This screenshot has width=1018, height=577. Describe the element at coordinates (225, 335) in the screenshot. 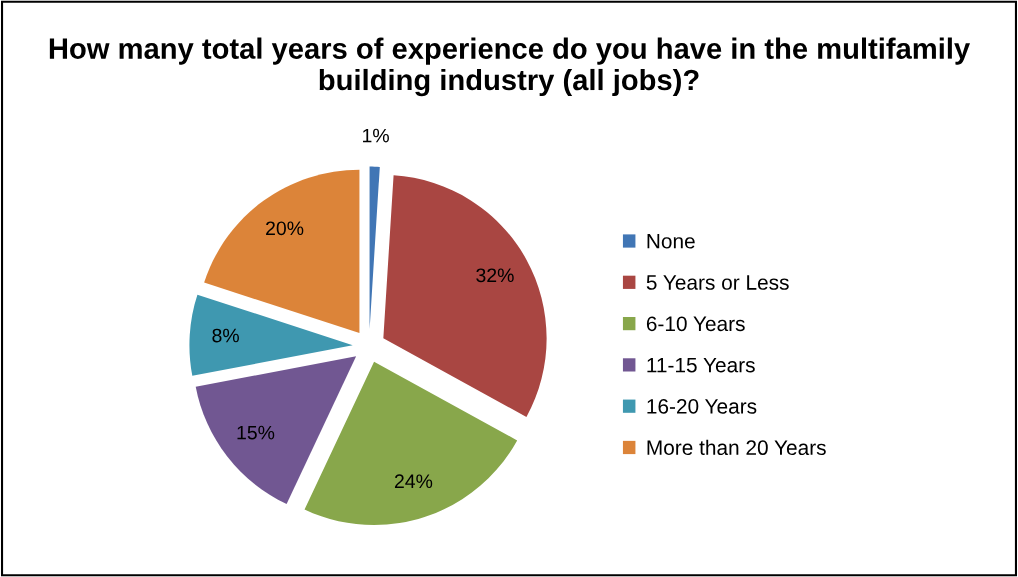

I see `data-label: 8%` at that location.